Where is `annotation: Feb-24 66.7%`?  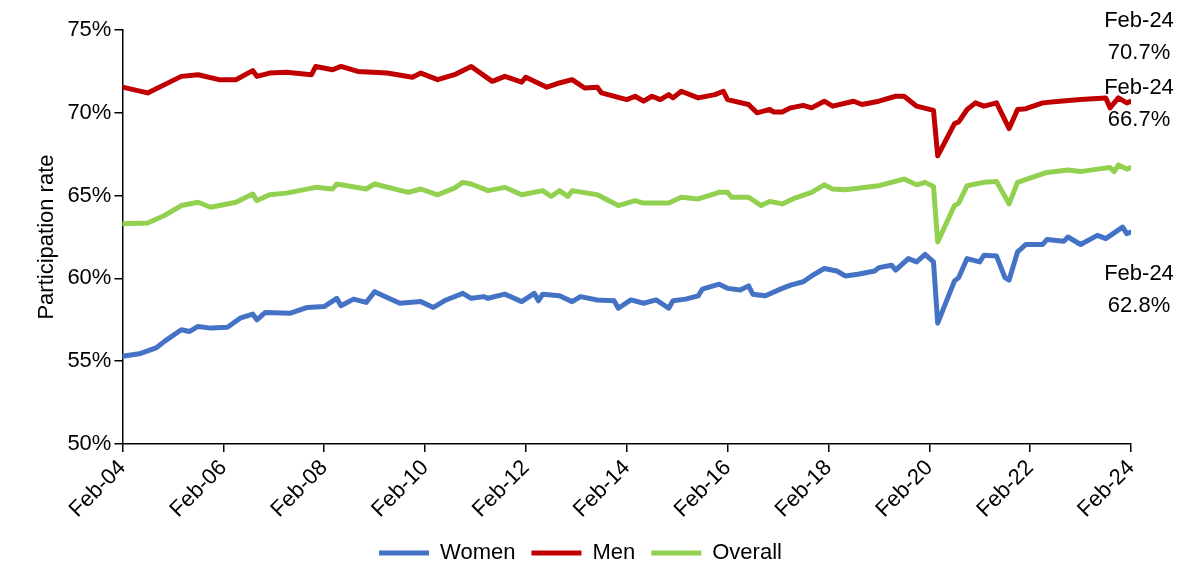
annotation: Feb-24 66.7% is located at coordinates (1139, 102).